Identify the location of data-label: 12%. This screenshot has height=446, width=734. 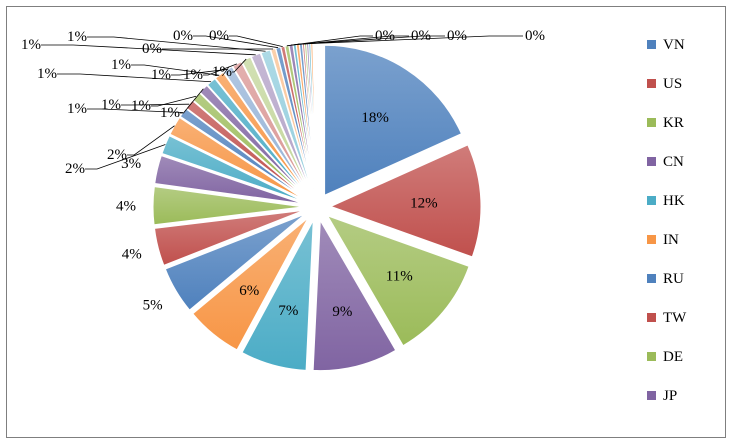
(424, 204).